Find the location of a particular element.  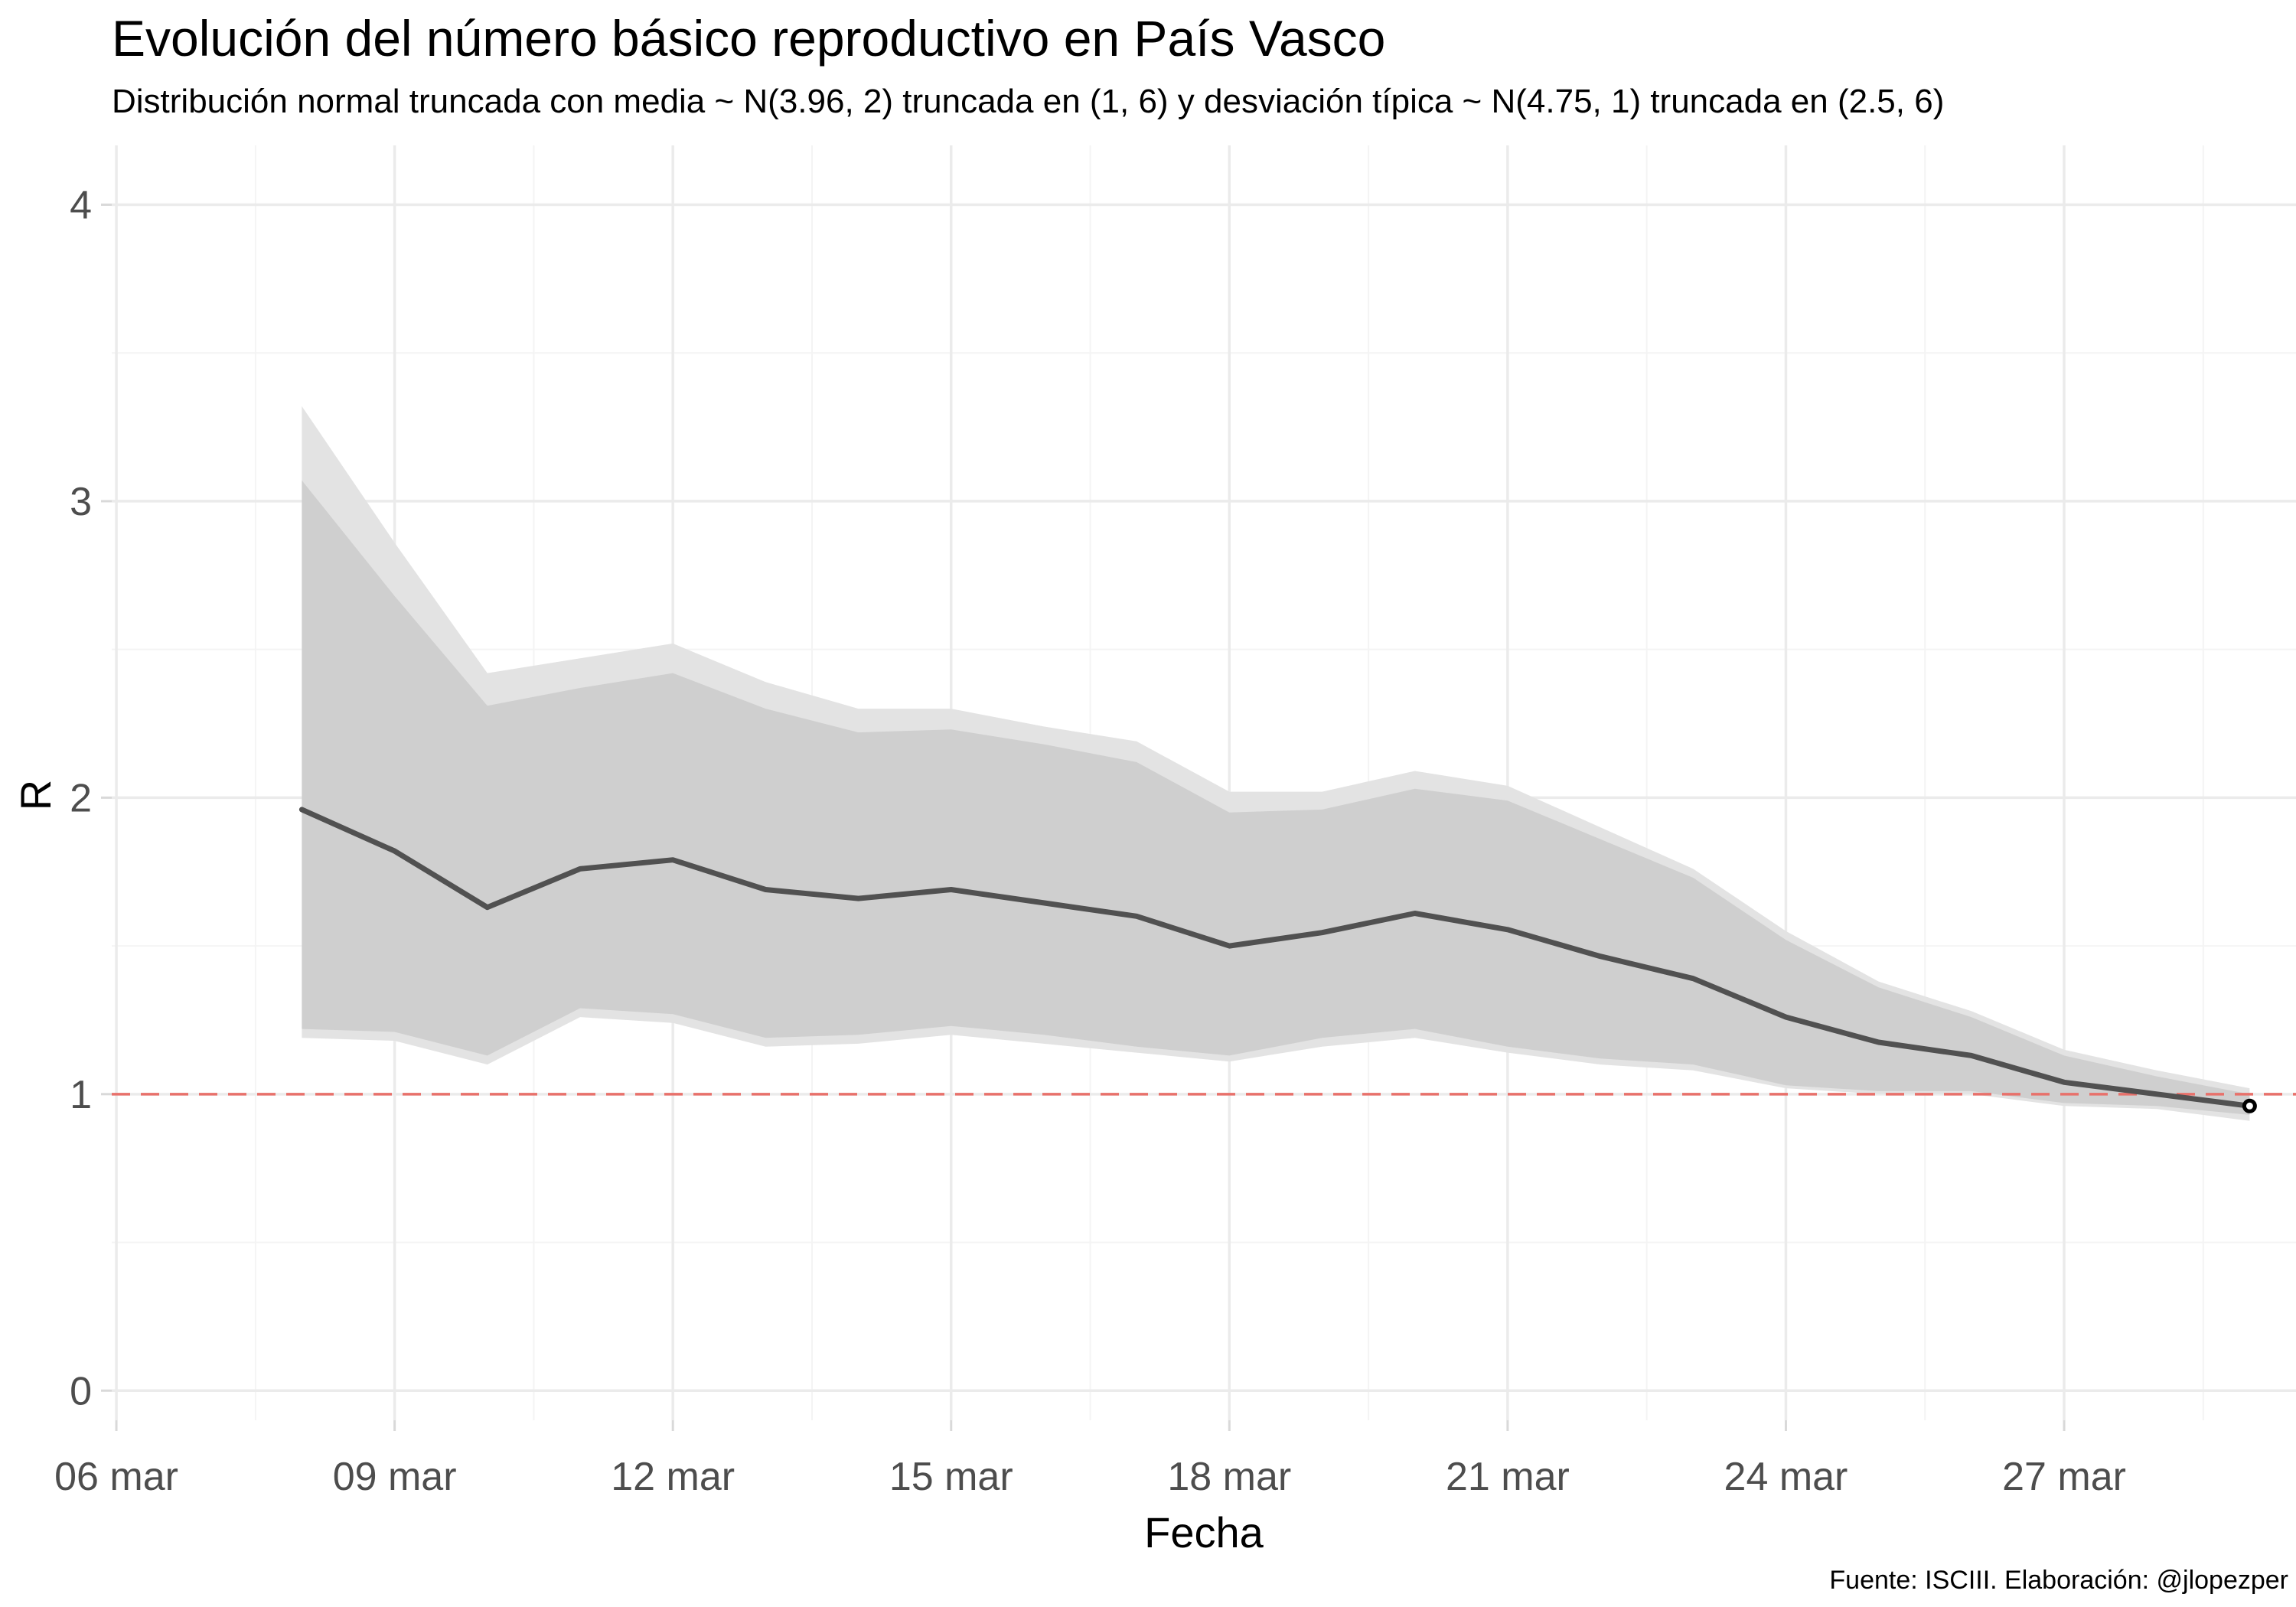

y-axis-title: R is located at coordinates (35, 795).